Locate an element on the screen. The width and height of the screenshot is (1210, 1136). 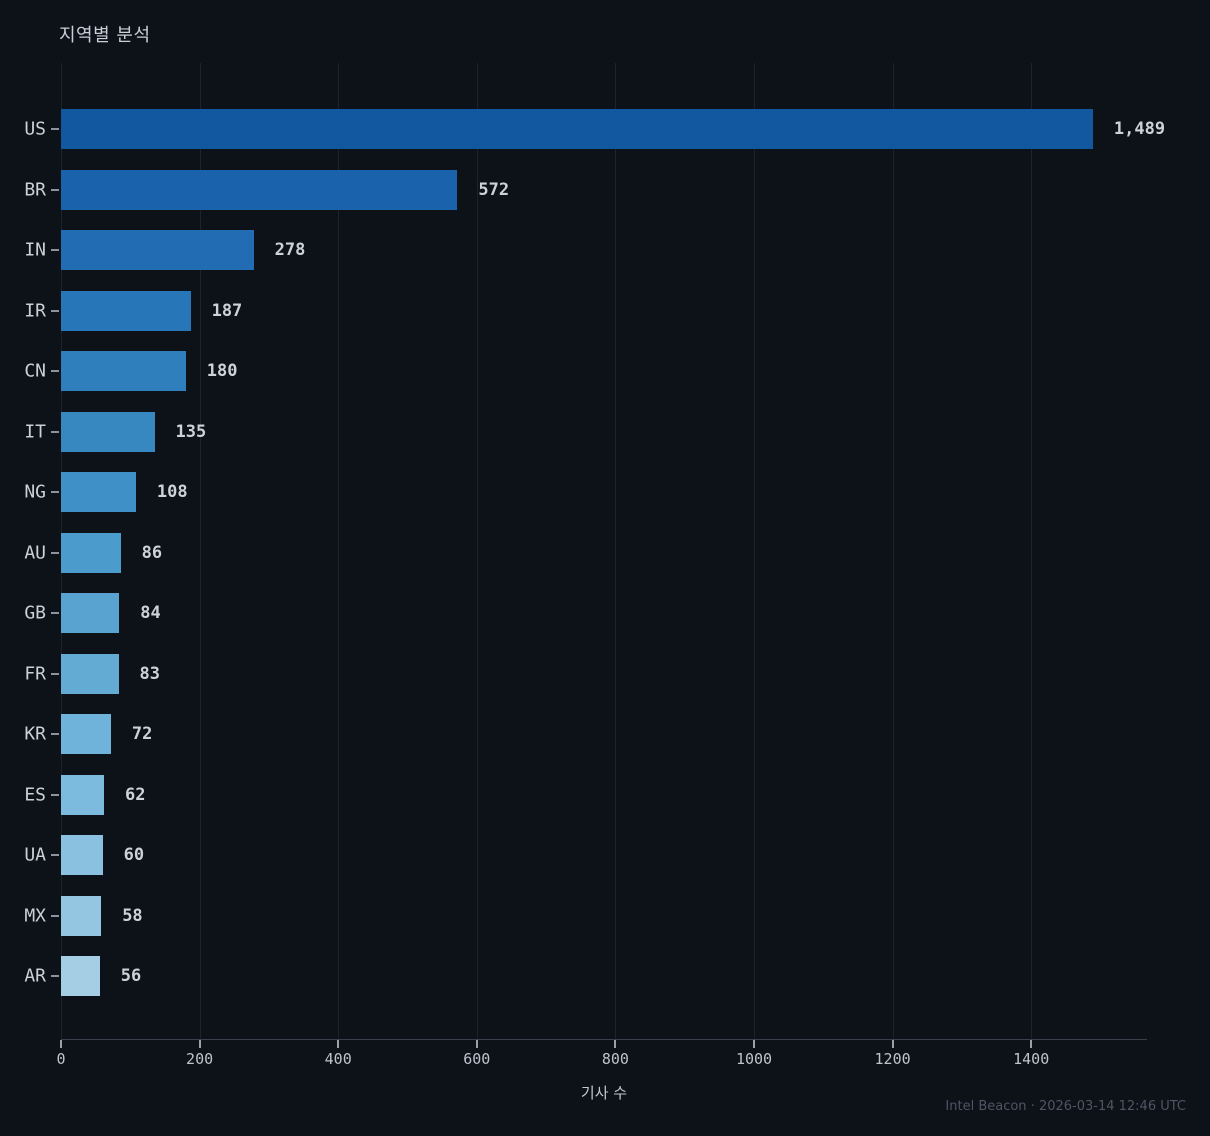
y-axis-label-us: US is located at coordinates (35, 129).